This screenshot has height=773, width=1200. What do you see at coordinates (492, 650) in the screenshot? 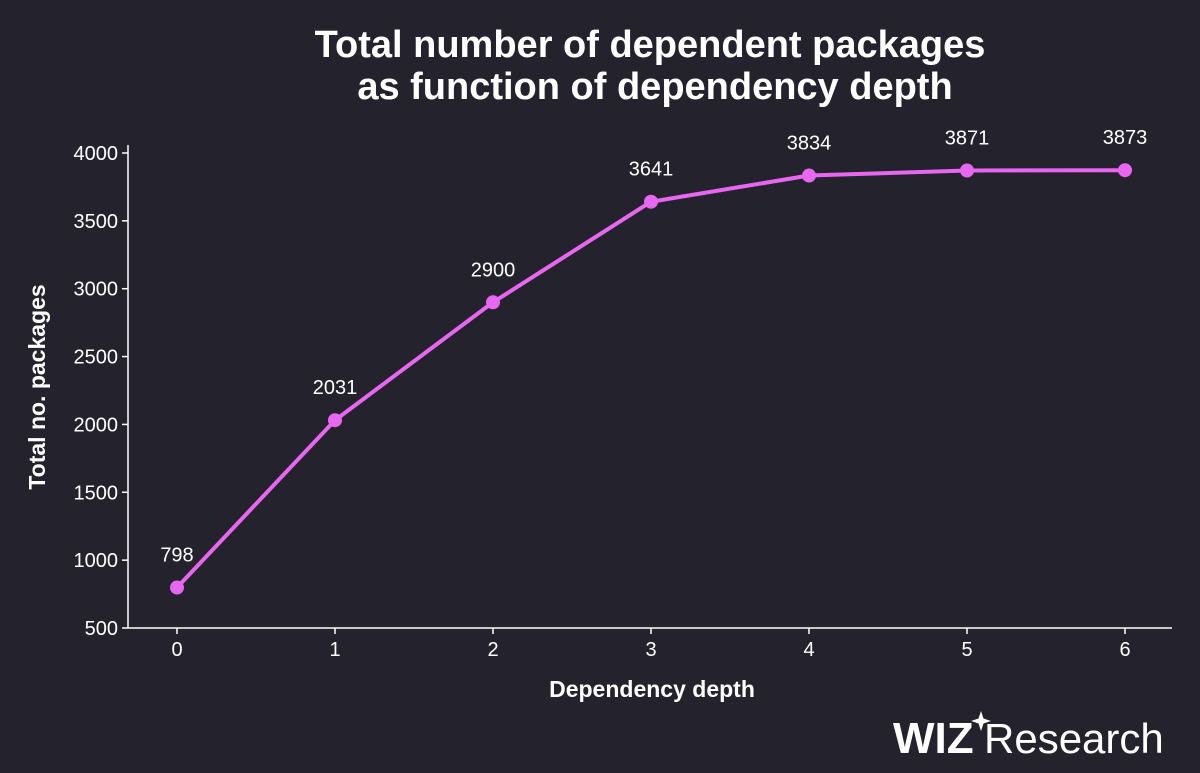
I see `x-tick-label: 2` at bounding box center [492, 650].